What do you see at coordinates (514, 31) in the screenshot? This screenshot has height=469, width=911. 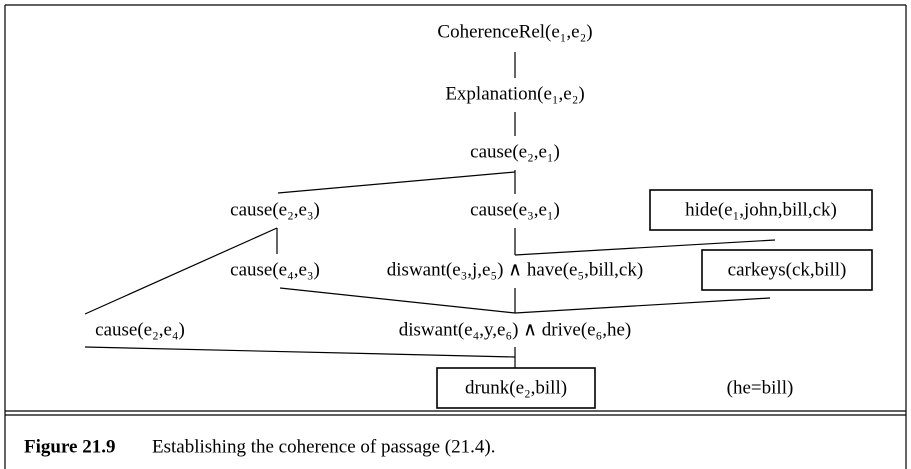 I see `node: CoherenceRel(e₁,e₂)` at bounding box center [514, 31].